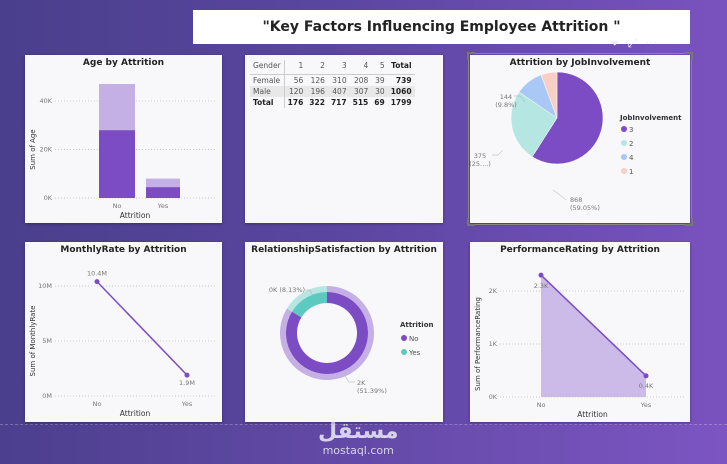 The image size is (727, 464). Describe the element at coordinates (414, 339) in the screenshot. I see `legend-label: No` at that location.